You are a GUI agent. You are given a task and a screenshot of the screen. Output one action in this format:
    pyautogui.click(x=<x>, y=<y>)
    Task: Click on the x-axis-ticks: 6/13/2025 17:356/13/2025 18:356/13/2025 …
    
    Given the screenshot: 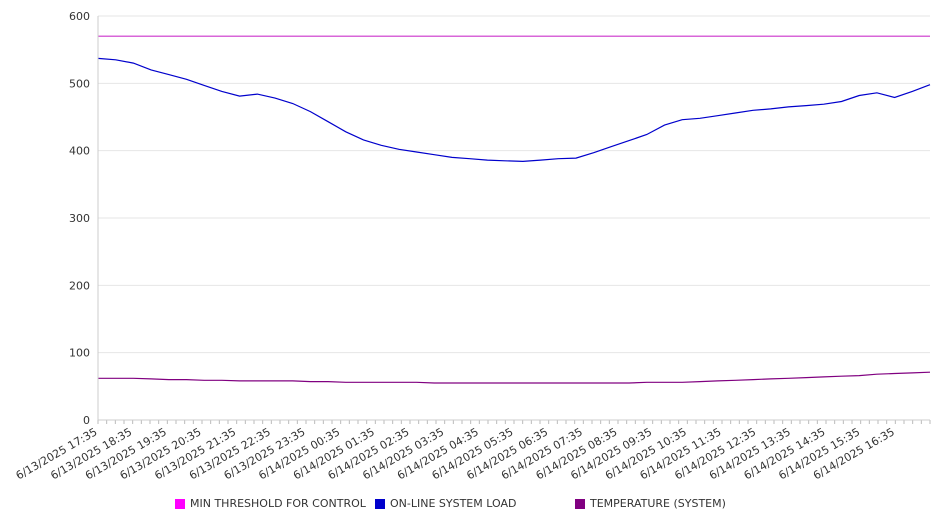 What is the action you would take?
    pyautogui.click(x=472, y=451)
    